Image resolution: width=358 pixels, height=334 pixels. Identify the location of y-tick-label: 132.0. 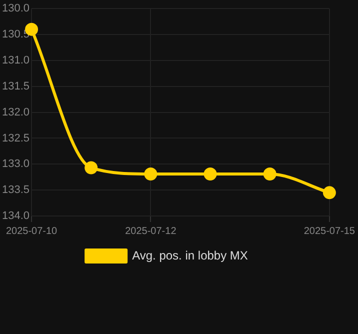
(16, 112).